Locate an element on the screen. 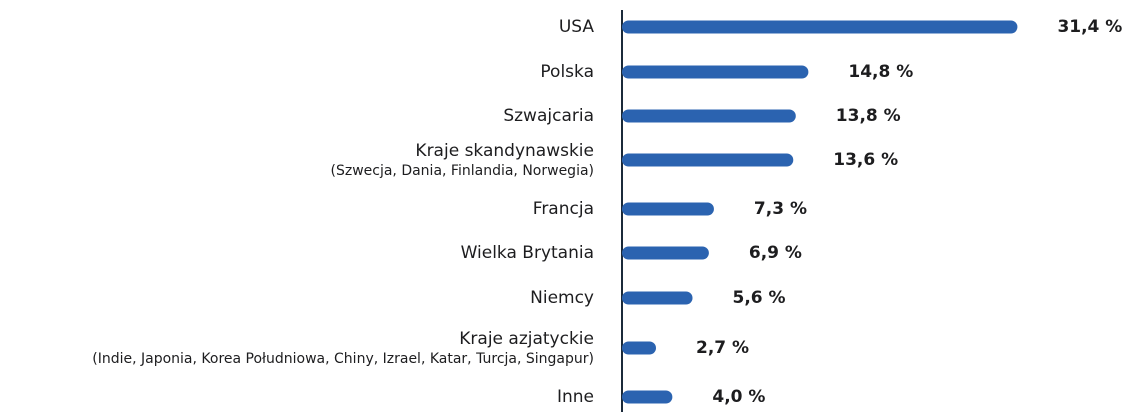  value-label: 14,8 % is located at coordinates (880, 72).